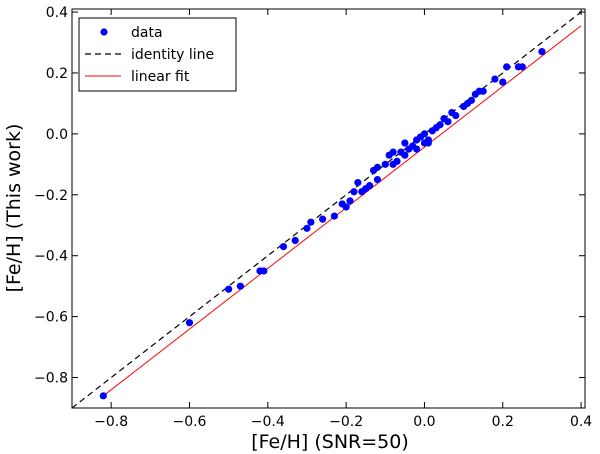 This screenshot has height=454, width=600. I want to click on x-tick-label: −0.2, so click(346, 422).